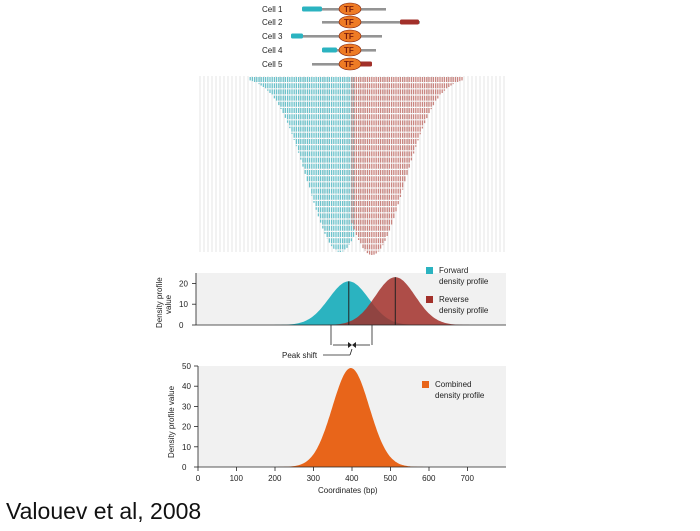 This screenshot has width=700, height=531. I want to click on x-tick-label: 300, so click(314, 478).